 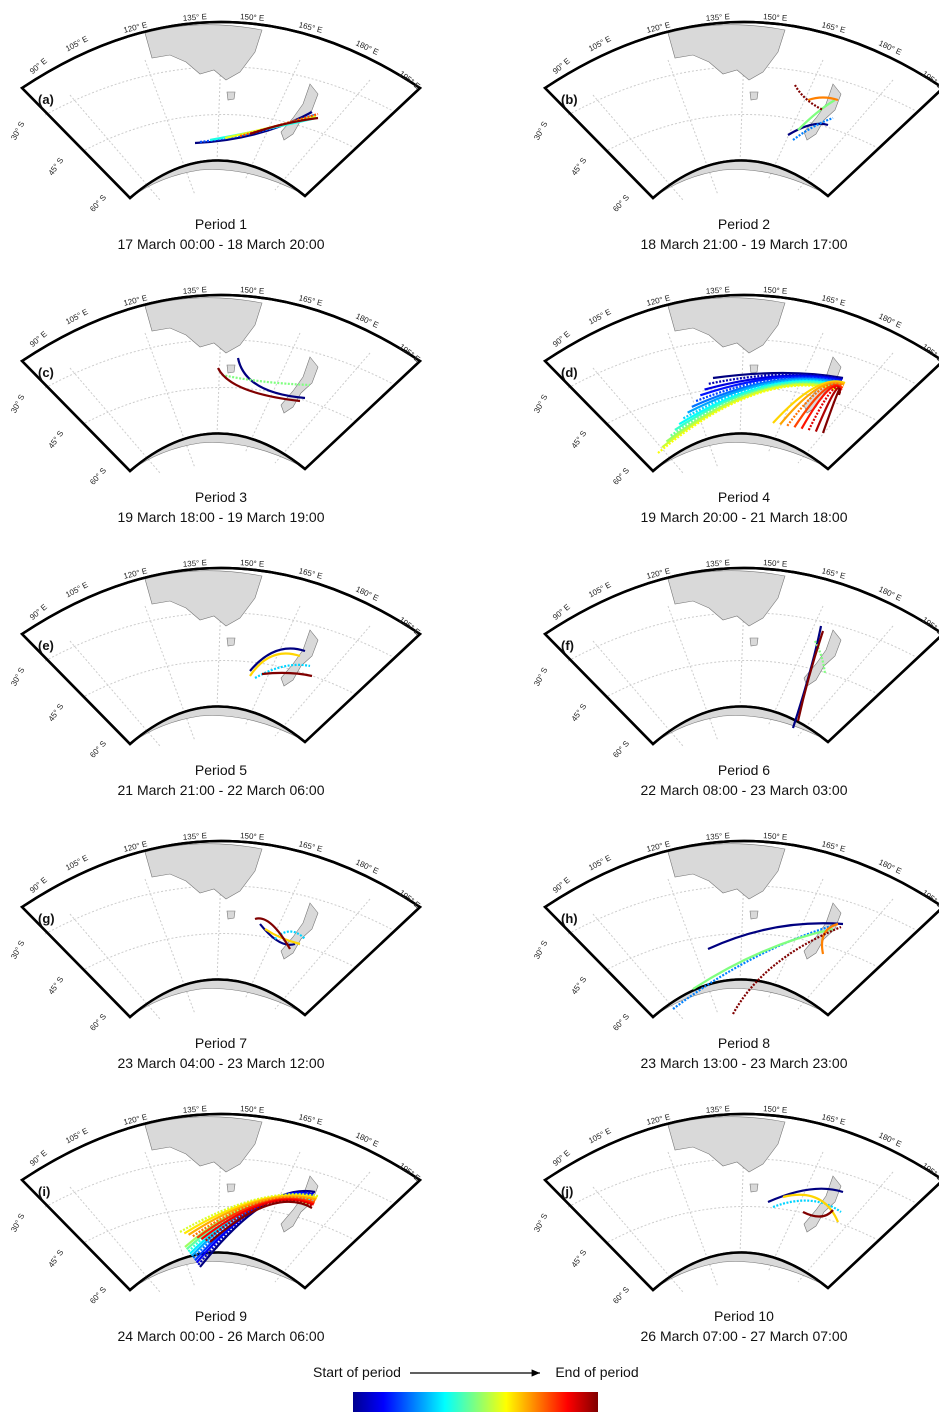 What do you see at coordinates (220, 244) in the screenshot?
I see `period-dates: 17 March 00:00 - 18 March 20:00` at bounding box center [220, 244].